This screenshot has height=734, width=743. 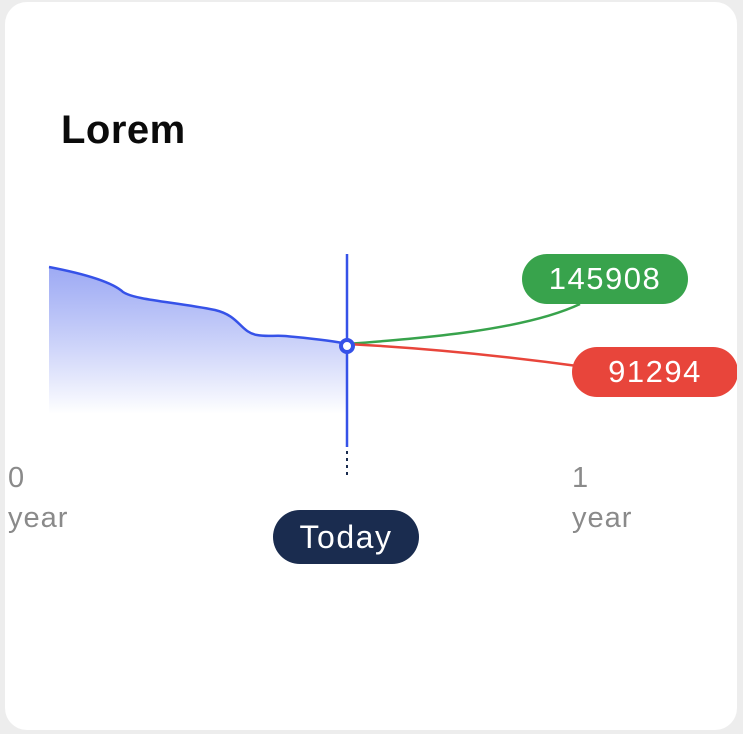 What do you see at coordinates (654, 372) in the screenshot?
I see `pessimistic-value-label: 91294` at bounding box center [654, 372].